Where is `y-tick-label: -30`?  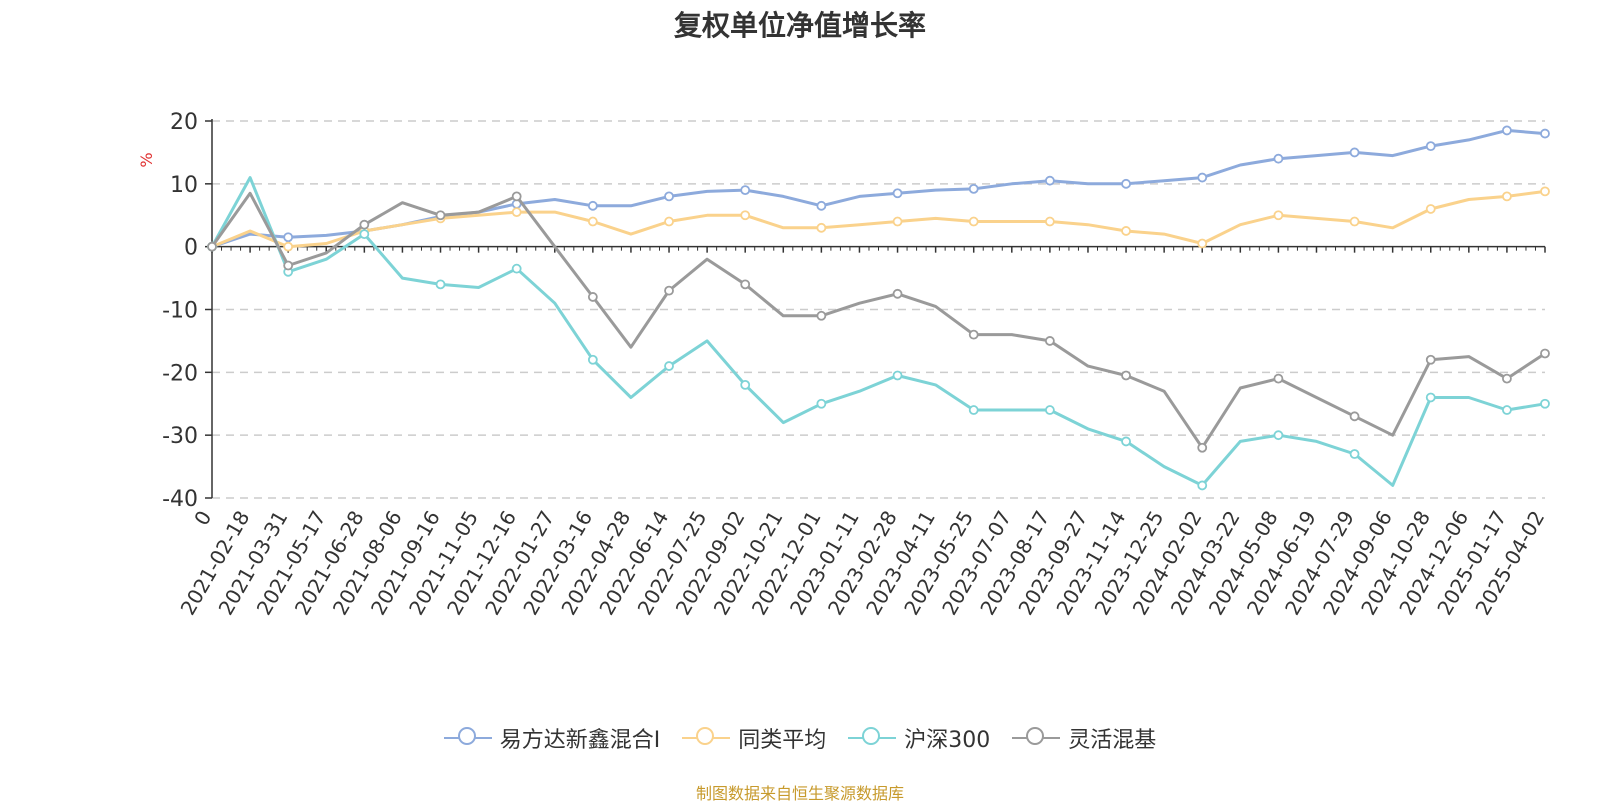
y-tick-label: -30 is located at coordinates (180, 436).